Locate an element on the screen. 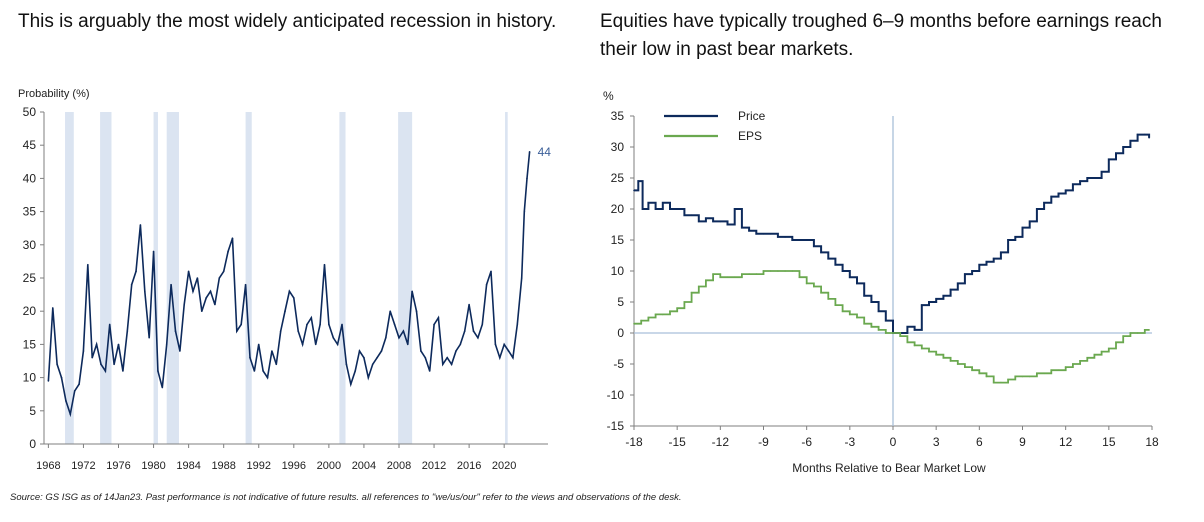  y-tick-label: 35 is located at coordinates (618, 116).